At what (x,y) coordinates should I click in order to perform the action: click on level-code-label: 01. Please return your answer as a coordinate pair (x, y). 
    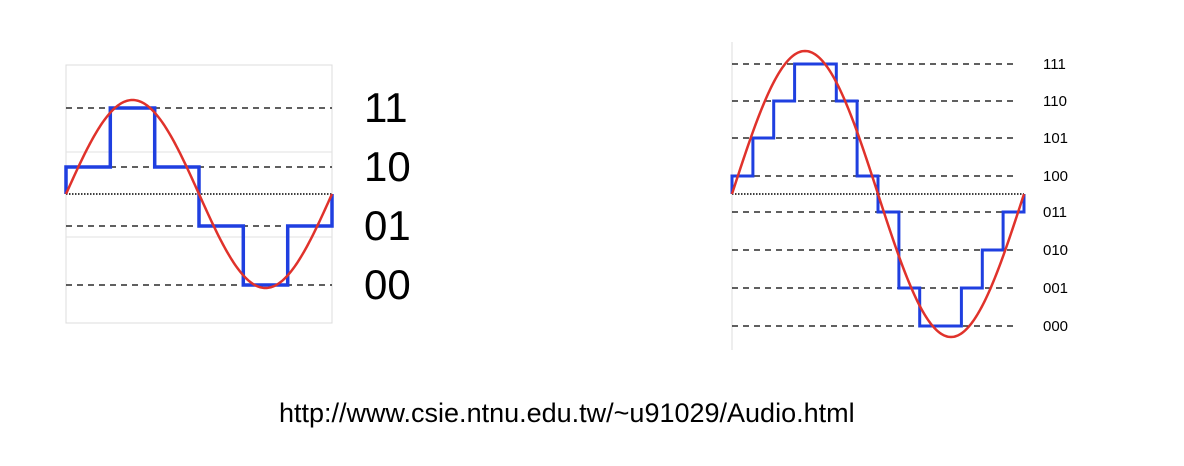
    Looking at the image, I should click on (387, 225).